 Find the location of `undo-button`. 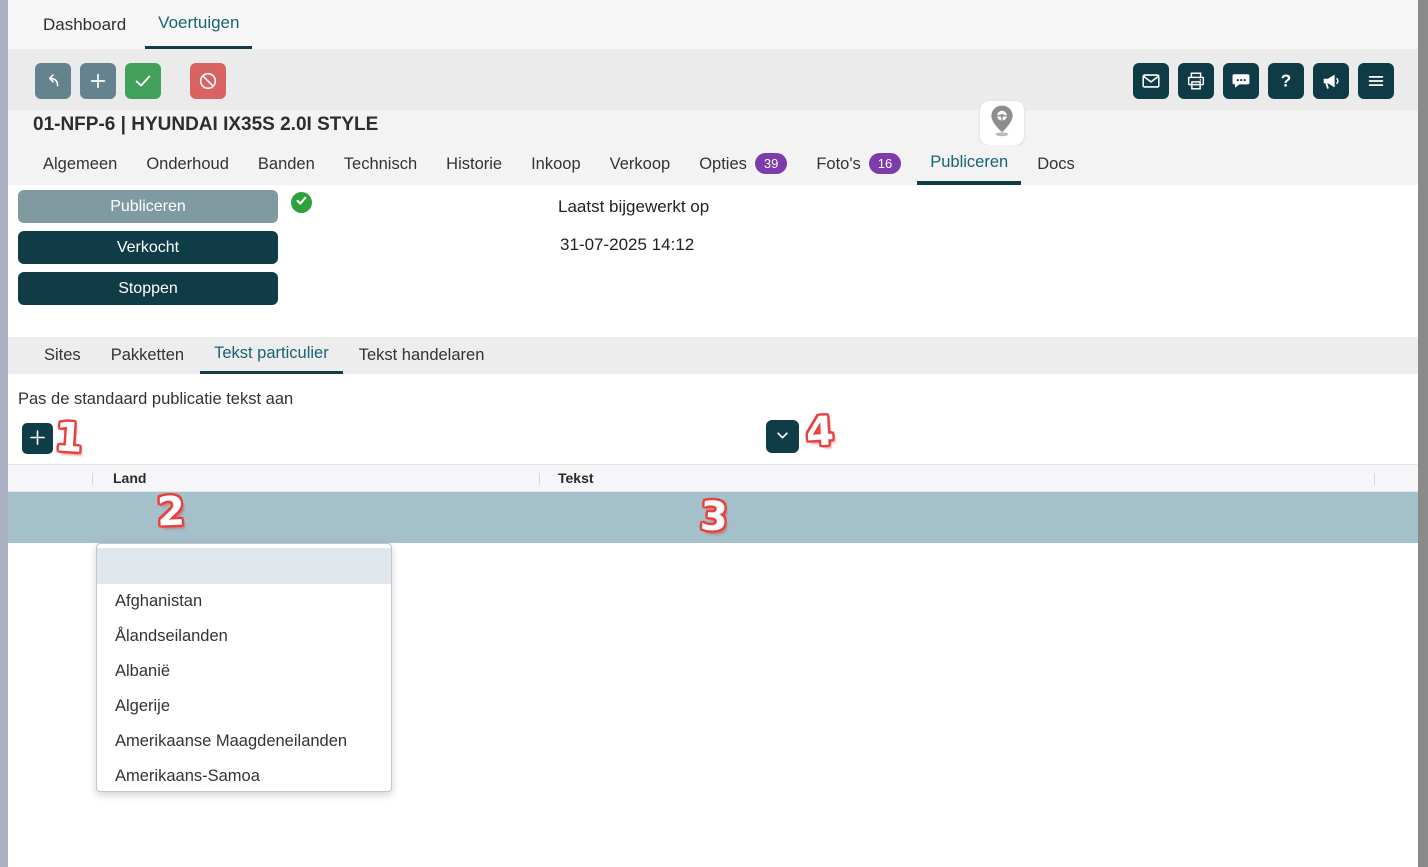

undo-button is located at coordinates (53, 81).